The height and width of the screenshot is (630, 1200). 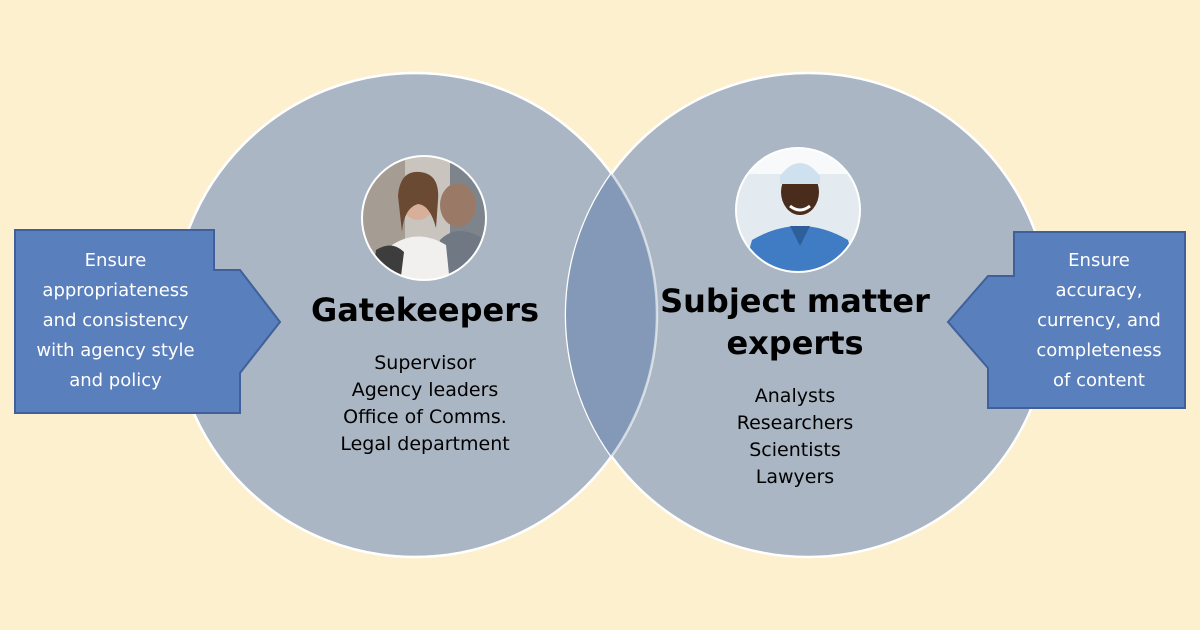 What do you see at coordinates (1099, 290) in the screenshot?
I see `arrow-line: accuracy,` at bounding box center [1099, 290].